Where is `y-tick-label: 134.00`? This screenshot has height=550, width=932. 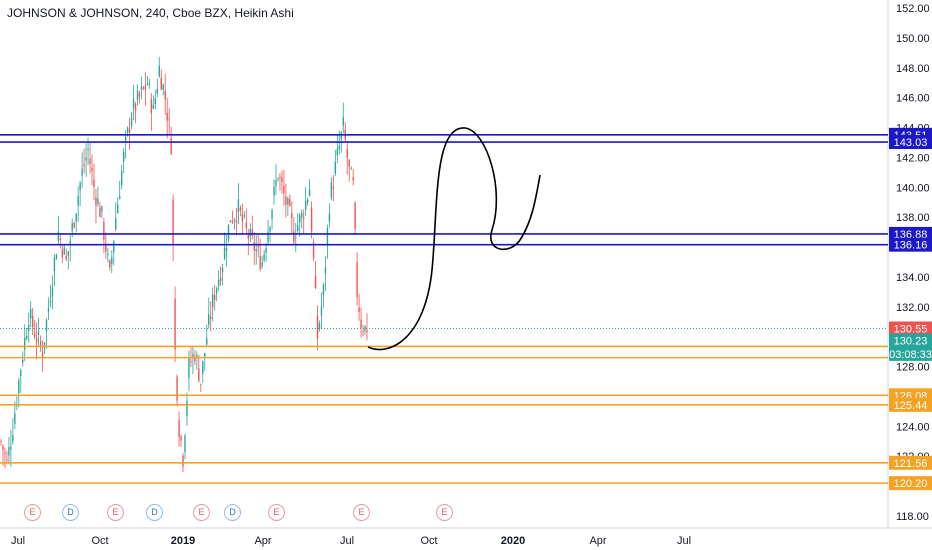
y-tick-label: 134.00 is located at coordinates (913, 278).